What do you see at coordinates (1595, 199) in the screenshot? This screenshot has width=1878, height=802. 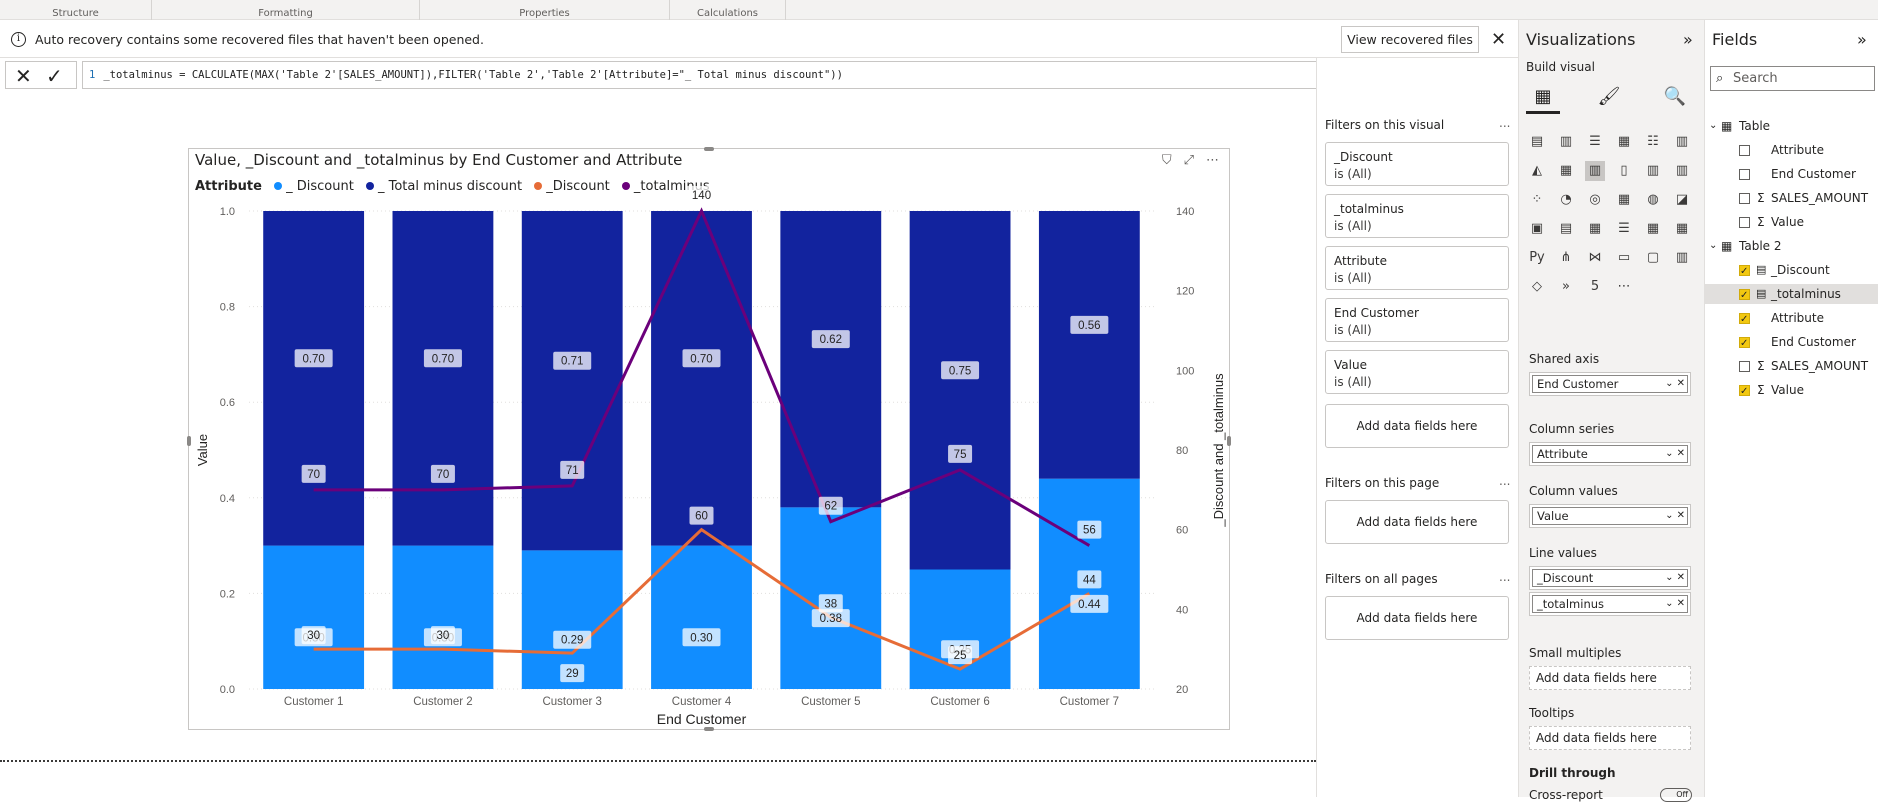 I see `visual-type-icon: ◎` at bounding box center [1595, 199].